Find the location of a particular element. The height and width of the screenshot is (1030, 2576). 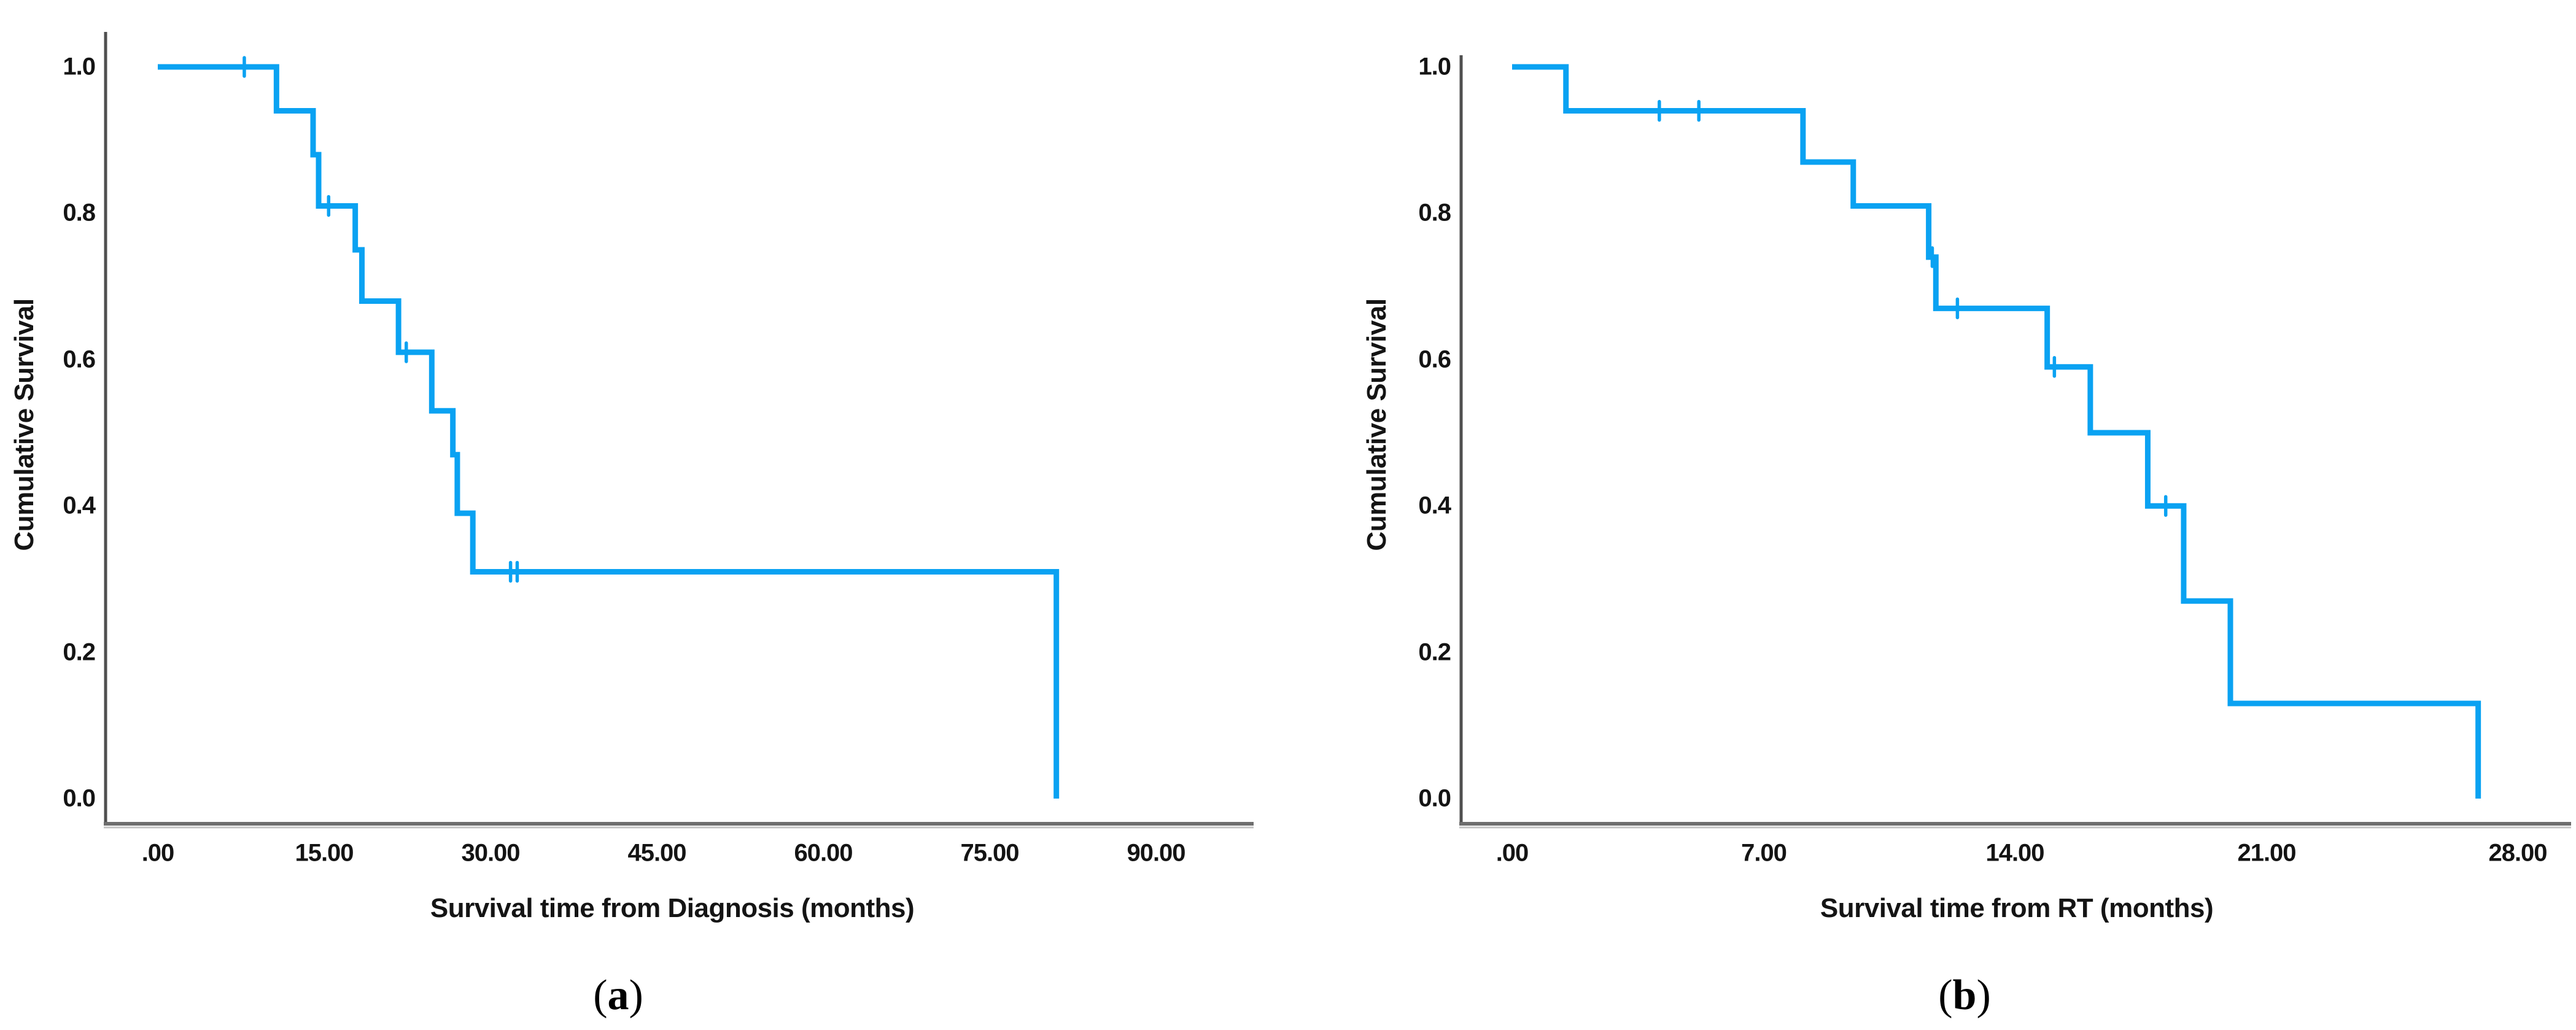

panel-a-label: (a) is located at coordinates (618, 995).